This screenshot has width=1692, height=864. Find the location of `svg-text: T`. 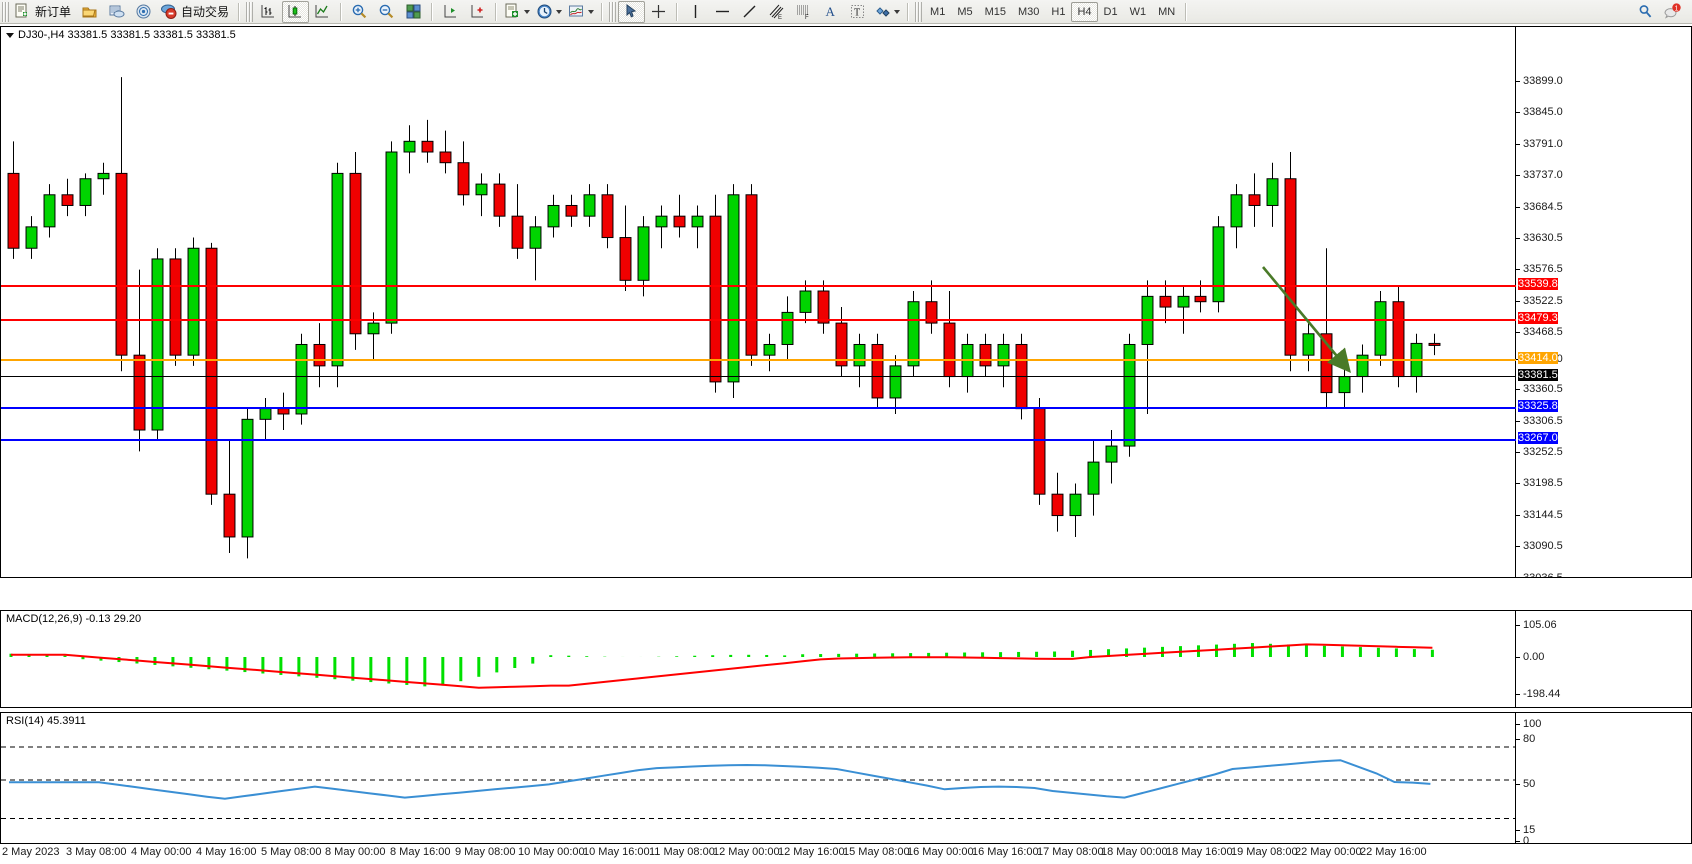

svg-text: T is located at coordinates (857, 13).